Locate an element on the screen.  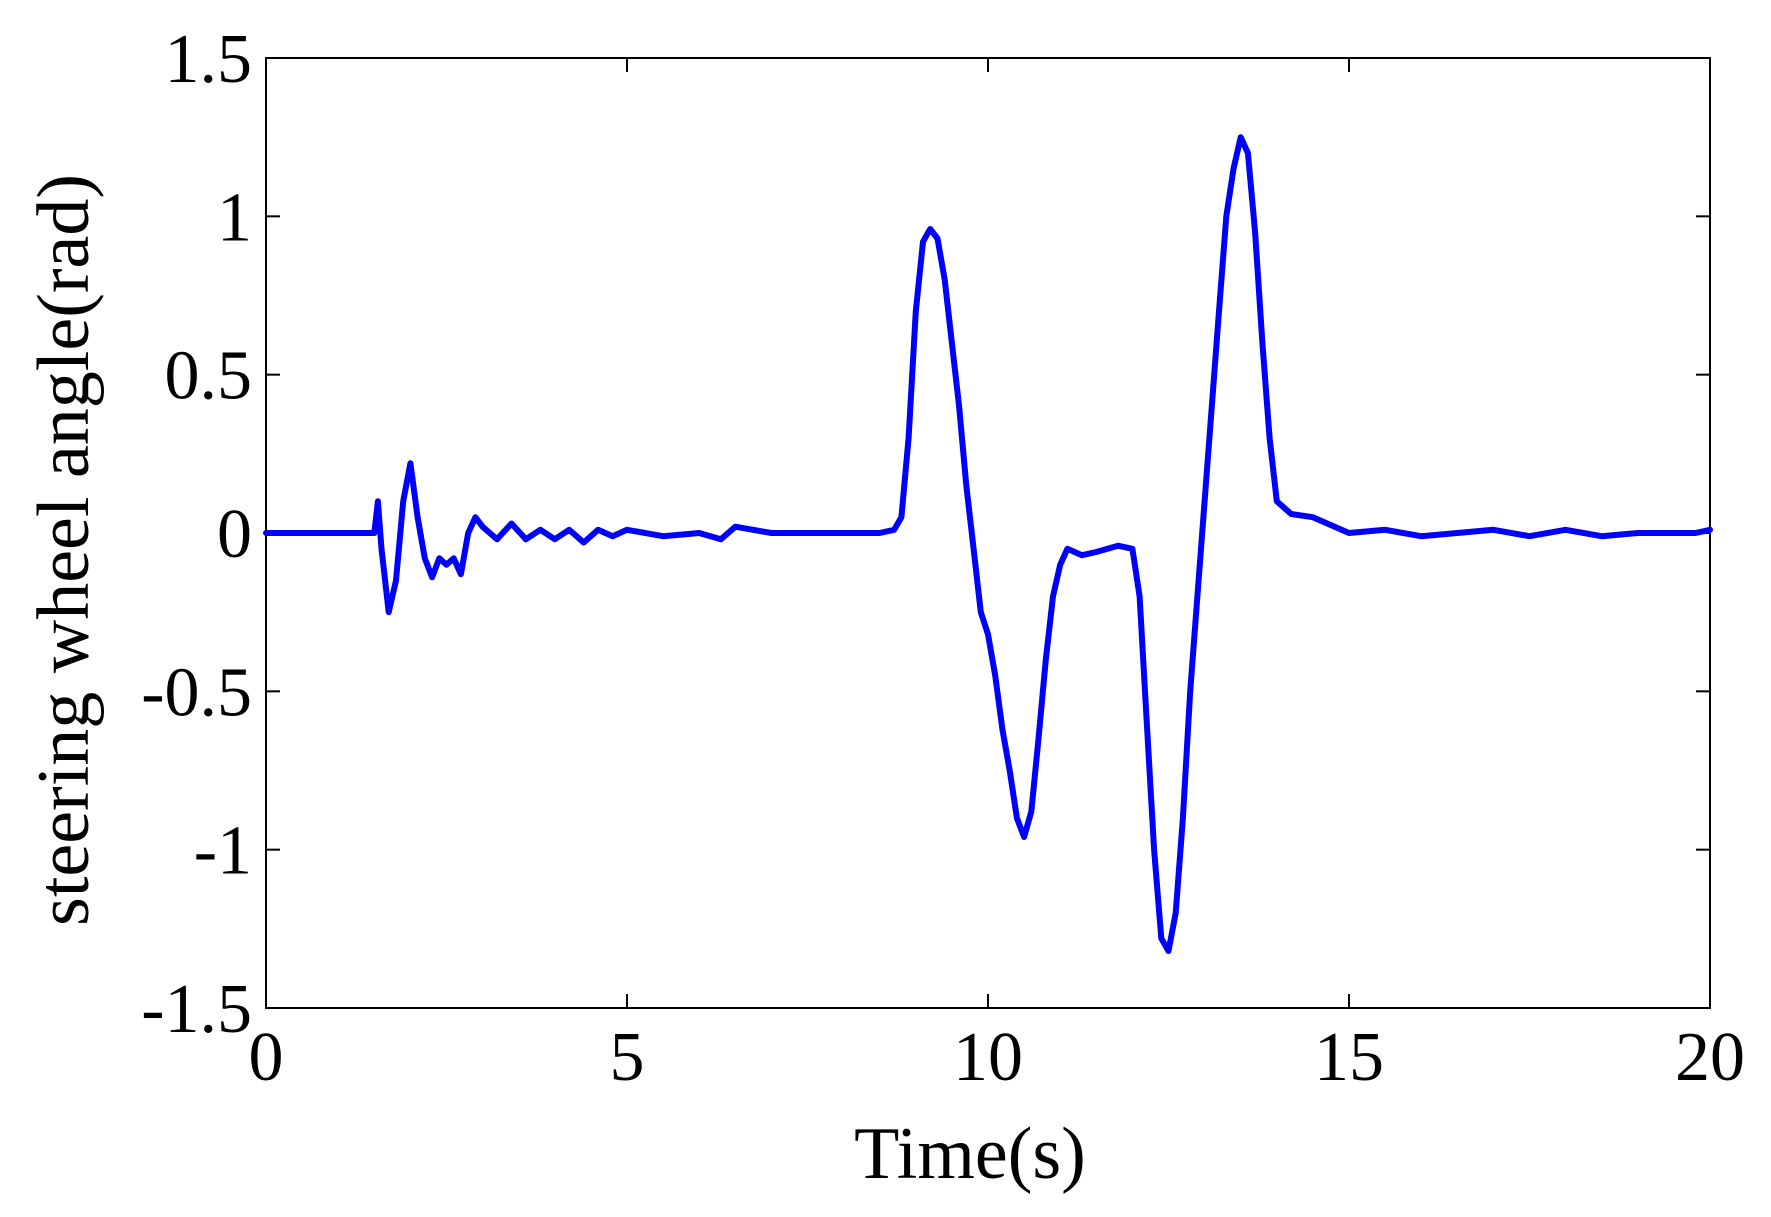
x-tick-label: 0 is located at coordinates (266, 1057).